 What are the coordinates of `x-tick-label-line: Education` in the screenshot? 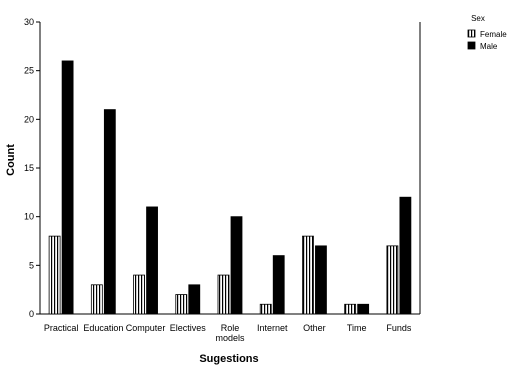 It's located at (103, 328).